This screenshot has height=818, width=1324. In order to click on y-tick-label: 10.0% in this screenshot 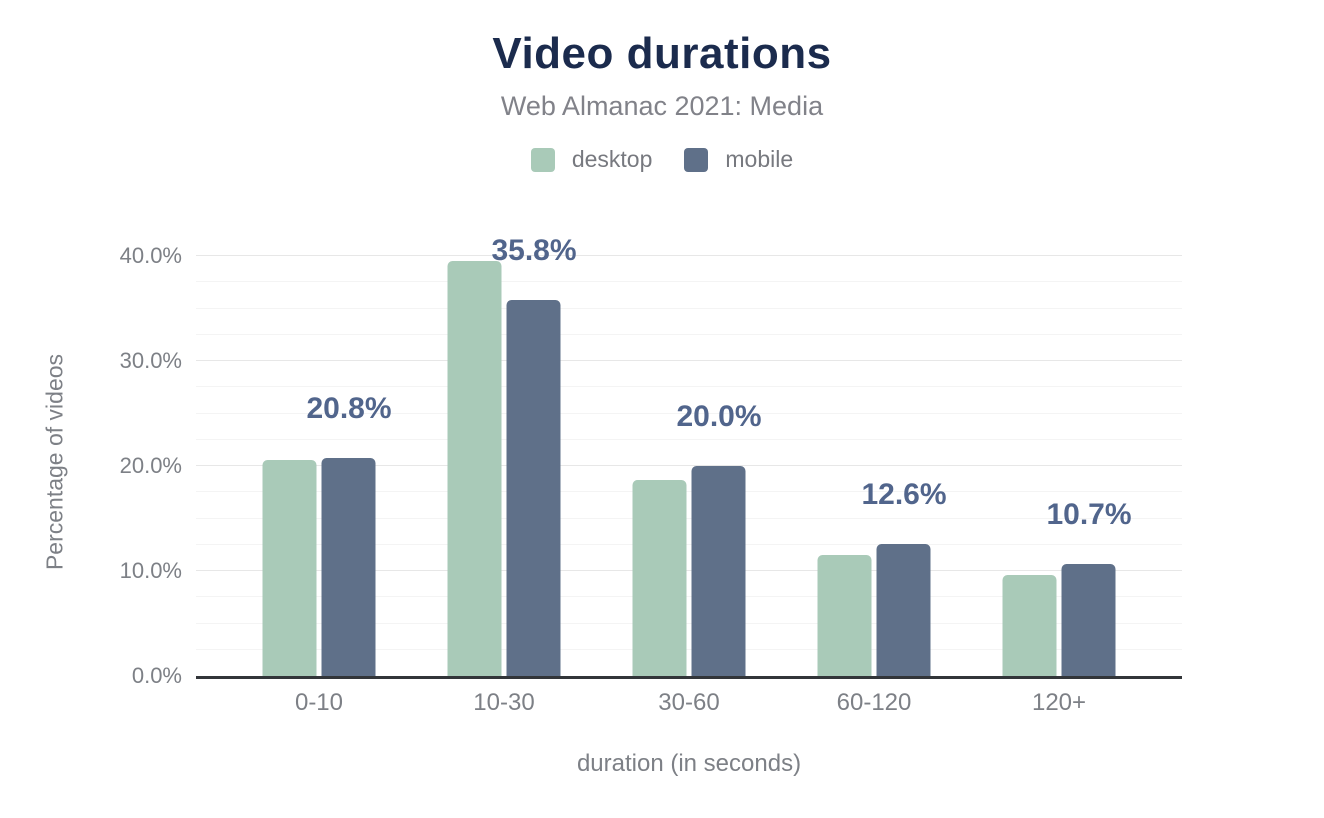, I will do `click(150, 570)`.